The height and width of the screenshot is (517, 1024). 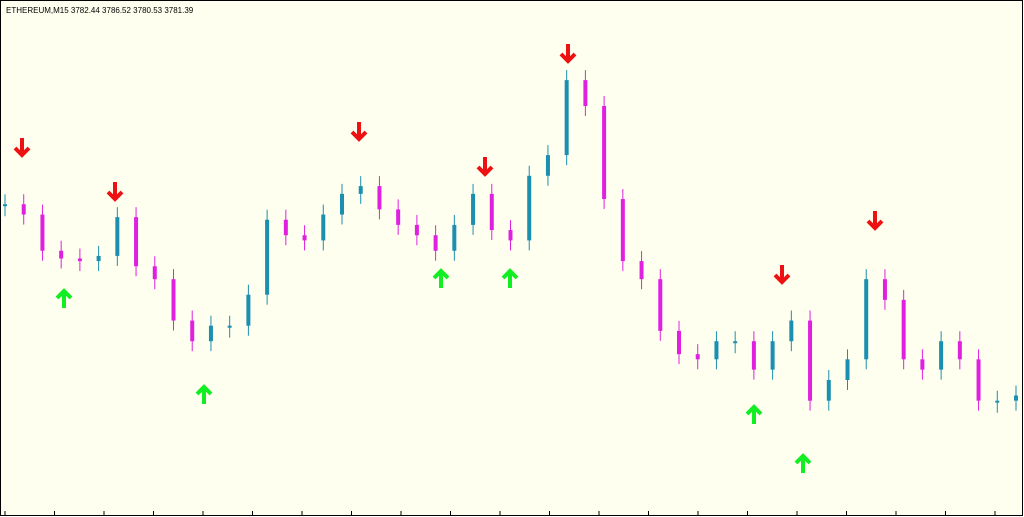 What do you see at coordinates (500, 513) in the screenshot?
I see `time-axis` at bounding box center [500, 513].